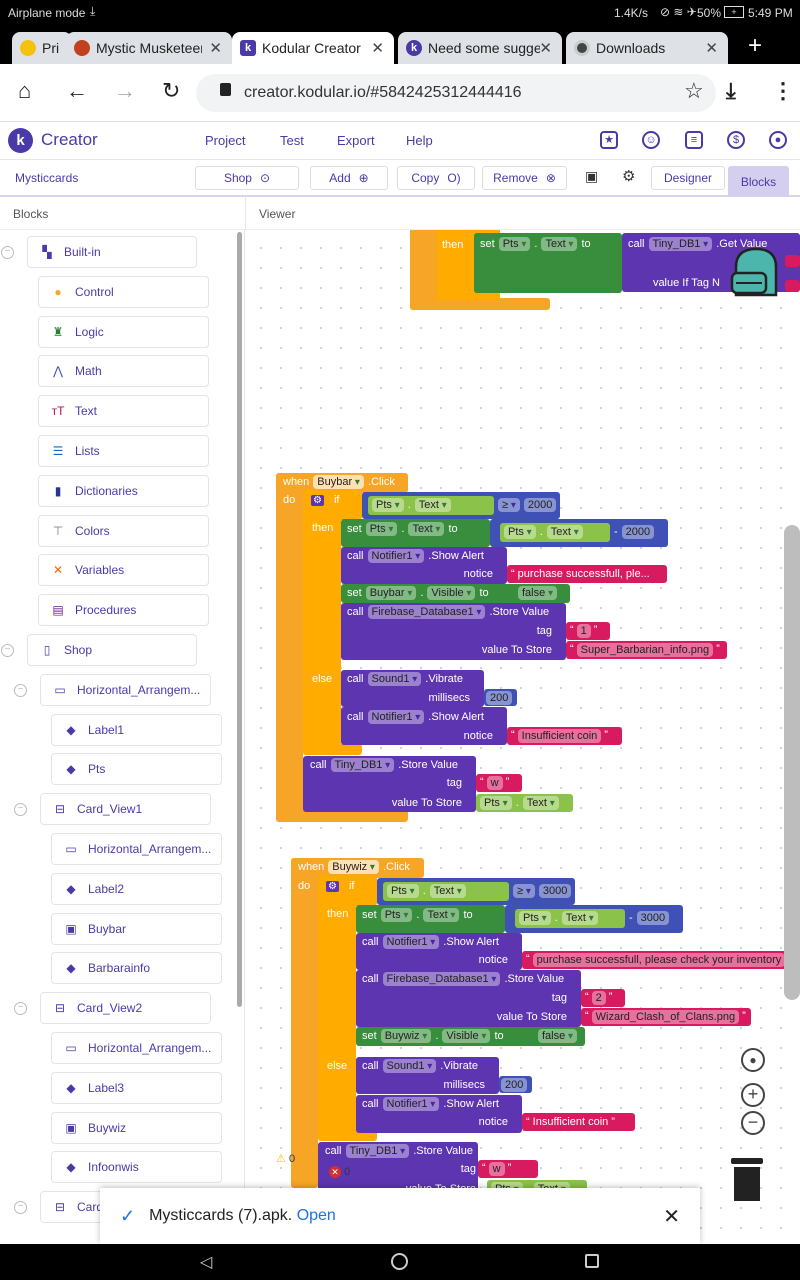 The height and width of the screenshot is (1280, 800). I want to click on string-field: Insufficient coin, so click(570, 1122).